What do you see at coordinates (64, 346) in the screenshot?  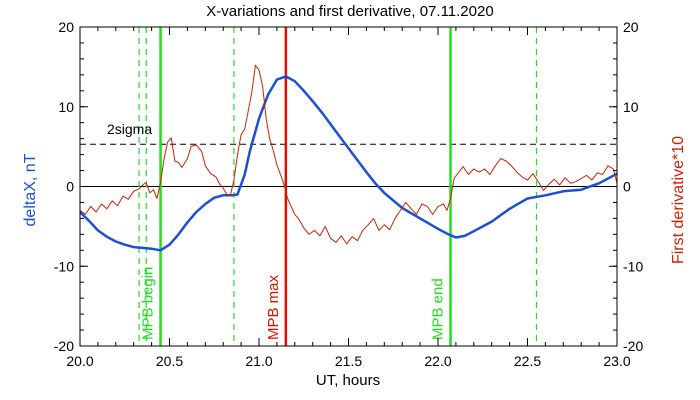 I see `y-tick-label-left-0: -20` at bounding box center [64, 346].